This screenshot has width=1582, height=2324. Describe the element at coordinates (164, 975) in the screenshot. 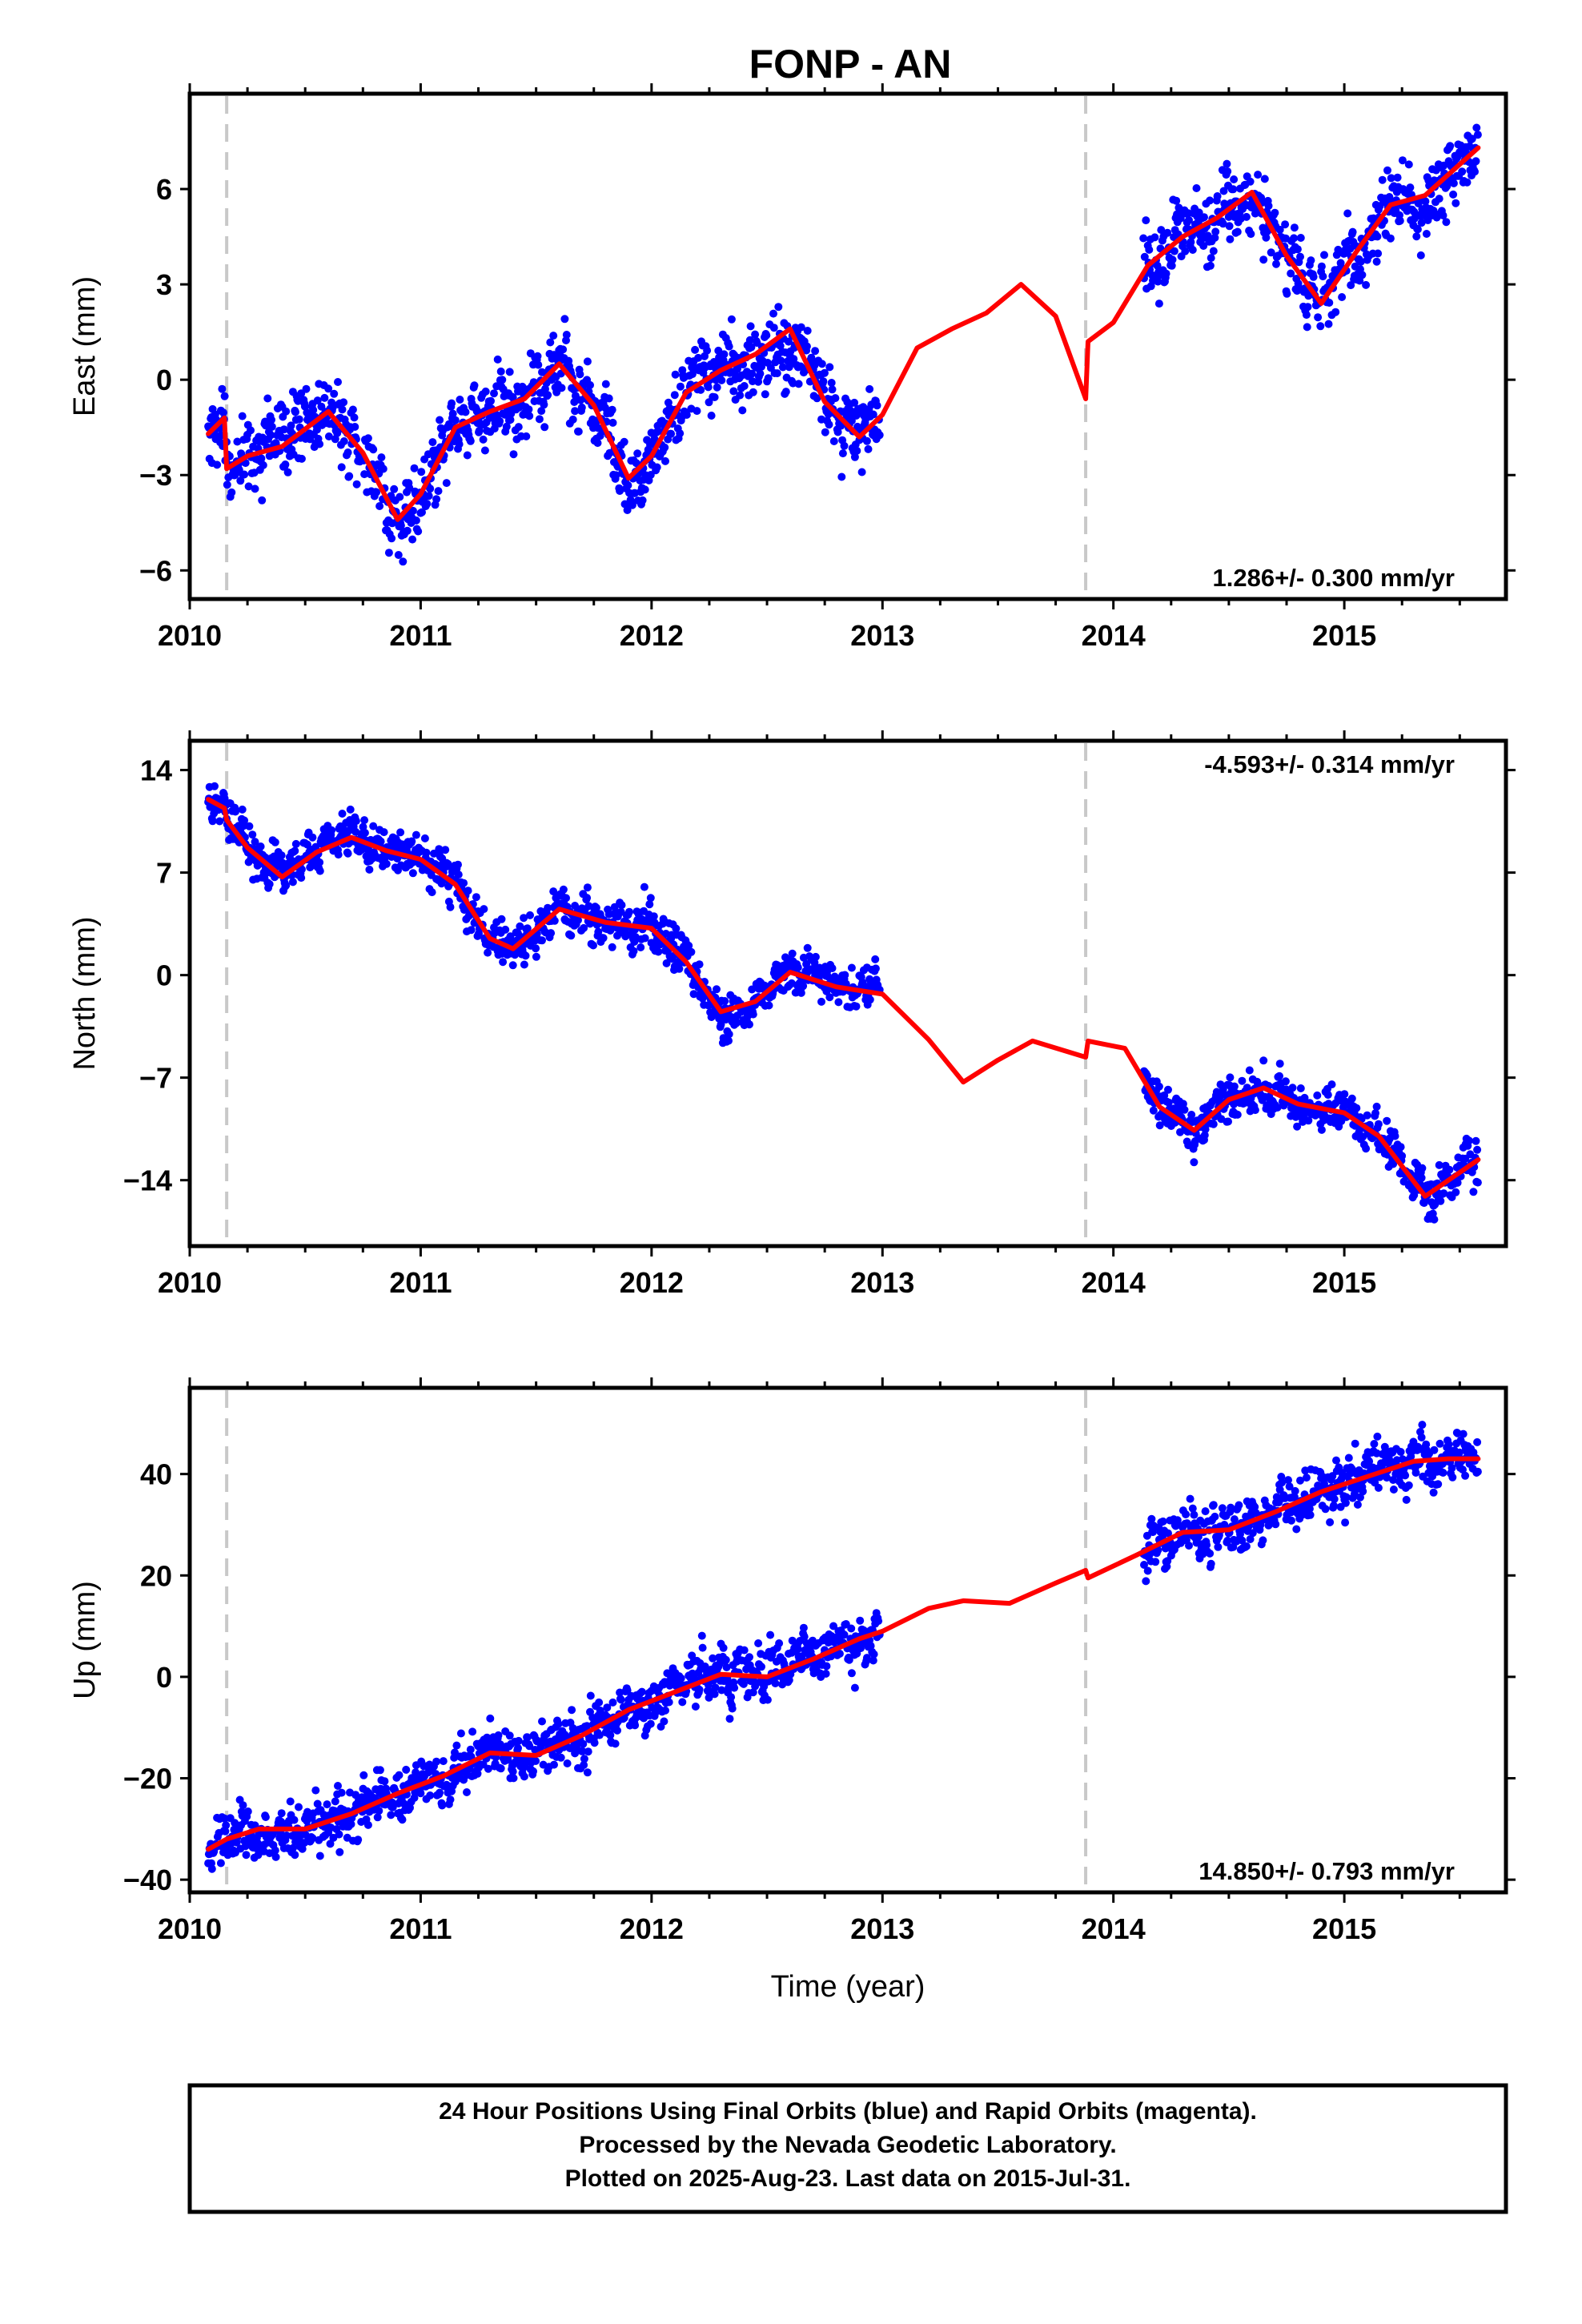

I see `y-tick-label: 0` at that location.